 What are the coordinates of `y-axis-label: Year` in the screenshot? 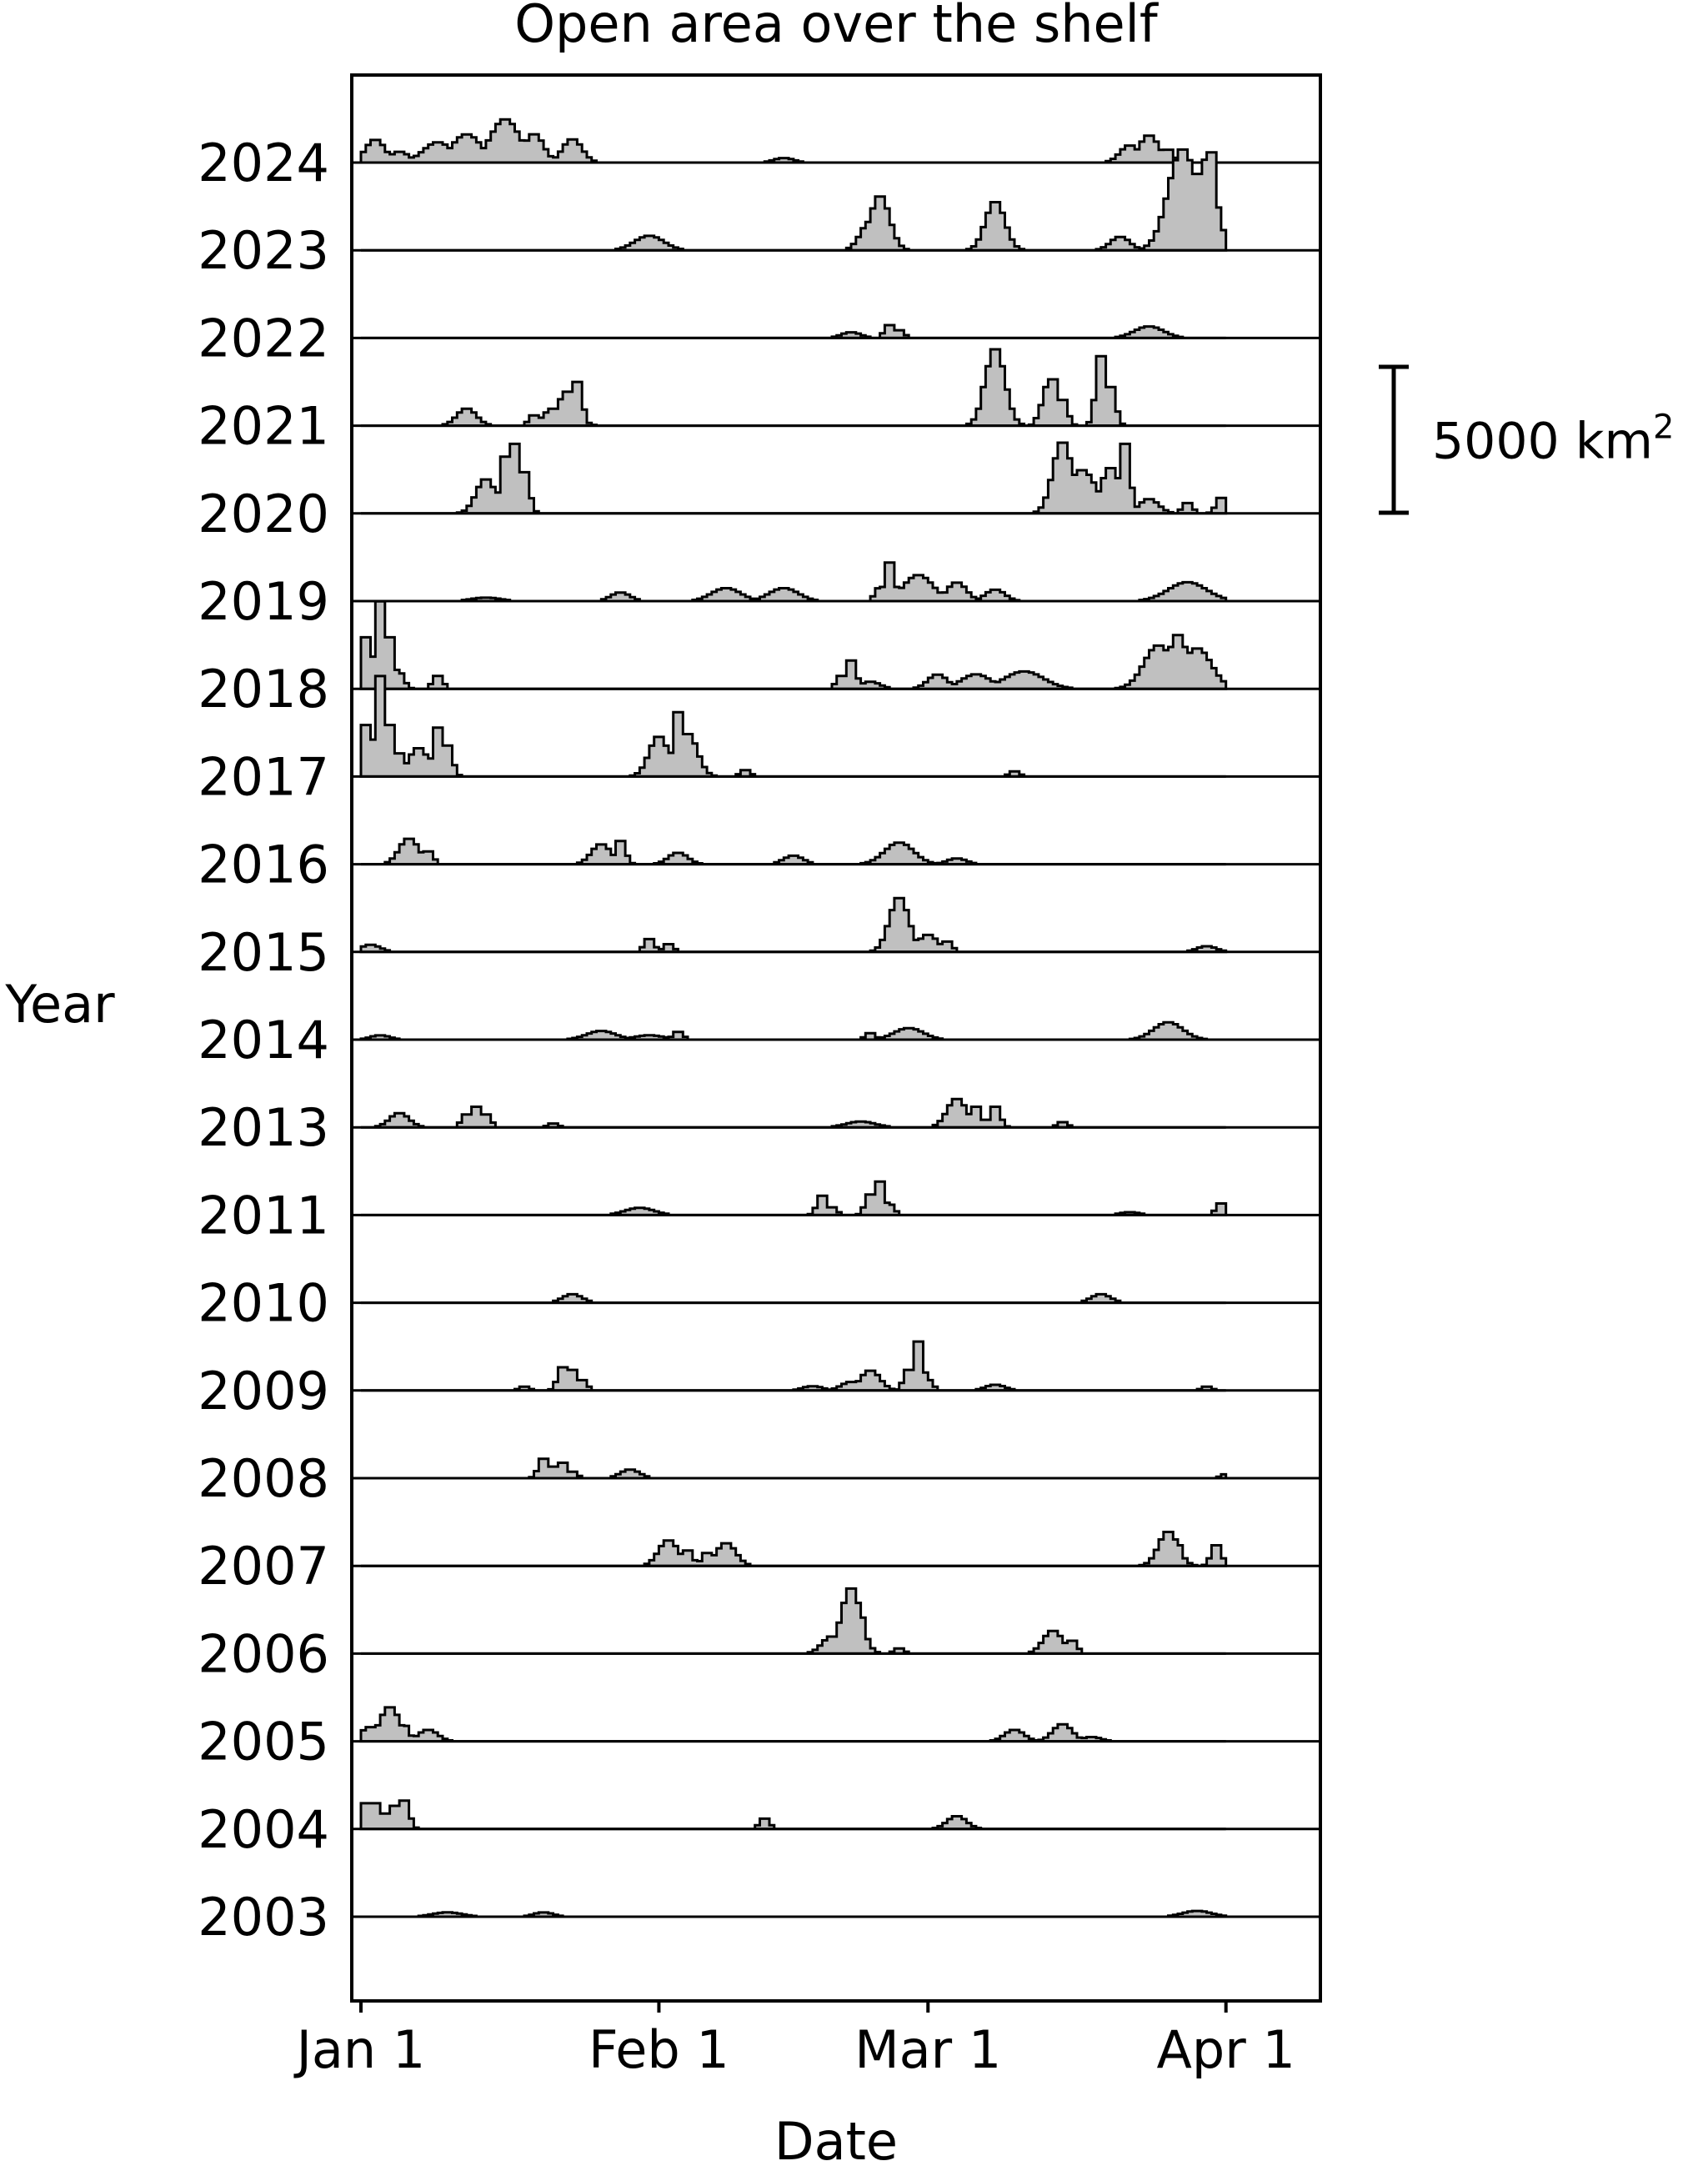 It's located at (60, 1004).